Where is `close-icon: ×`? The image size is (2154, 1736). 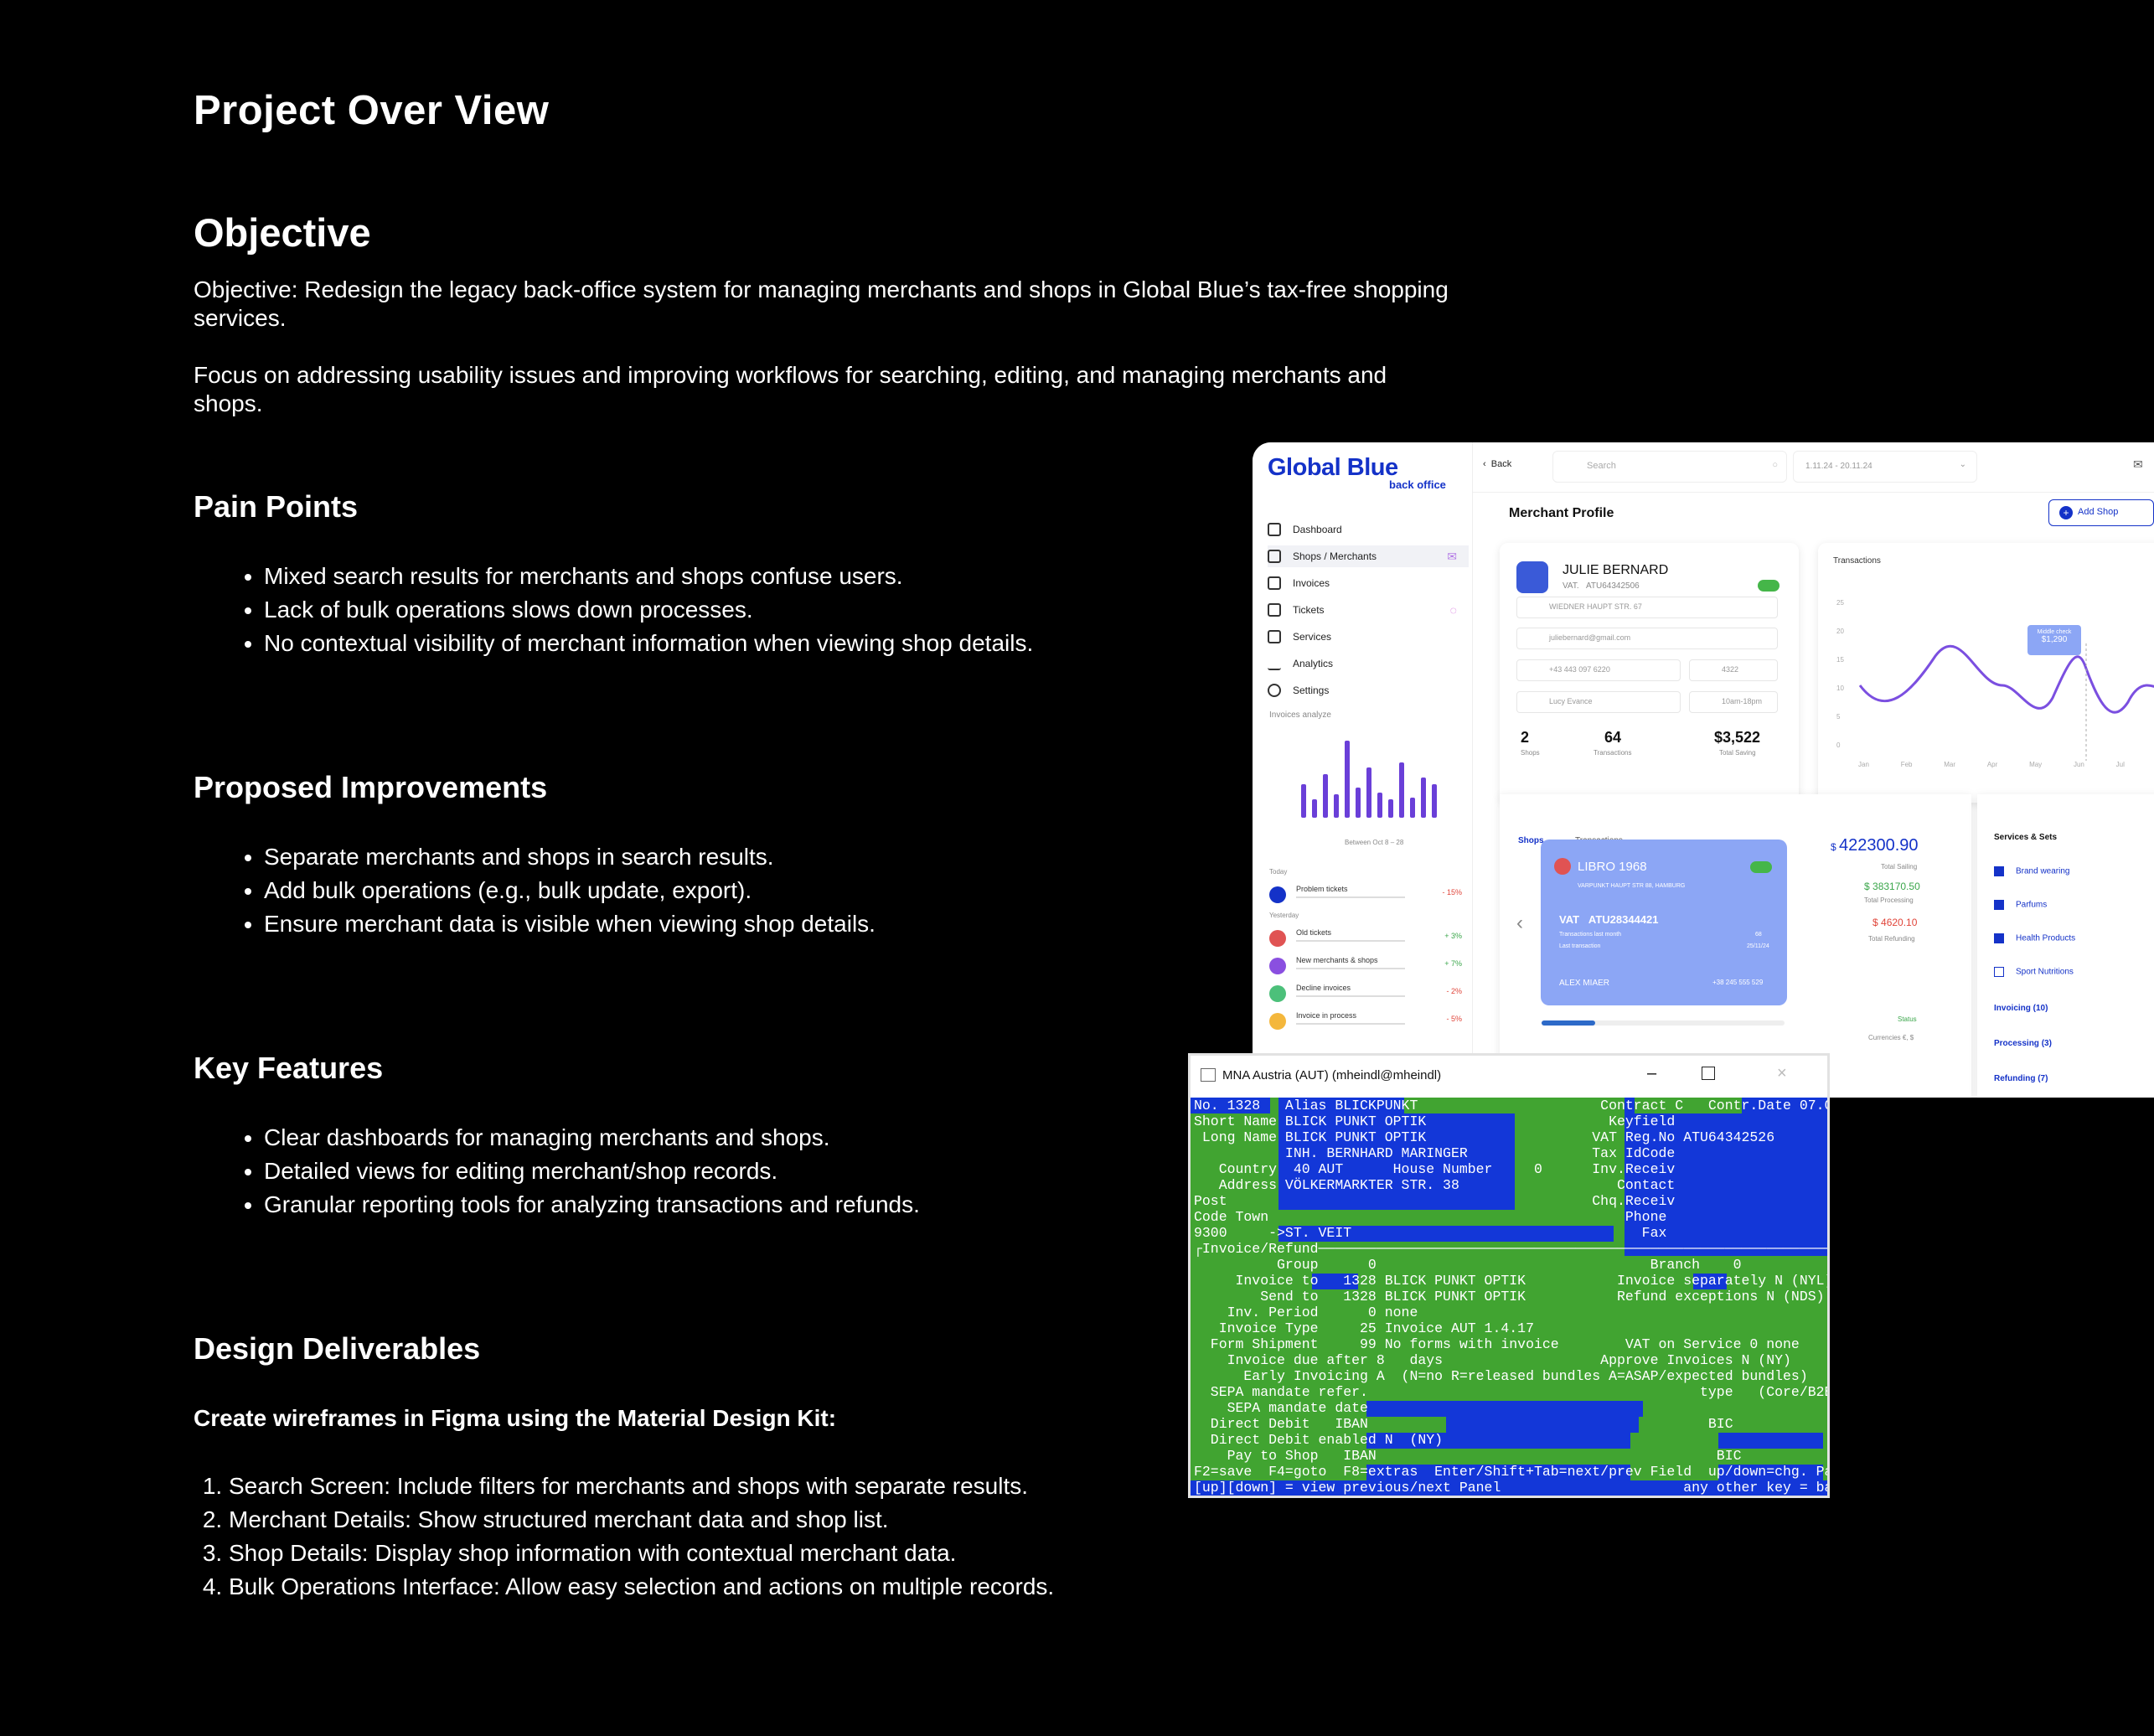
close-icon: × is located at coordinates (1782, 1073).